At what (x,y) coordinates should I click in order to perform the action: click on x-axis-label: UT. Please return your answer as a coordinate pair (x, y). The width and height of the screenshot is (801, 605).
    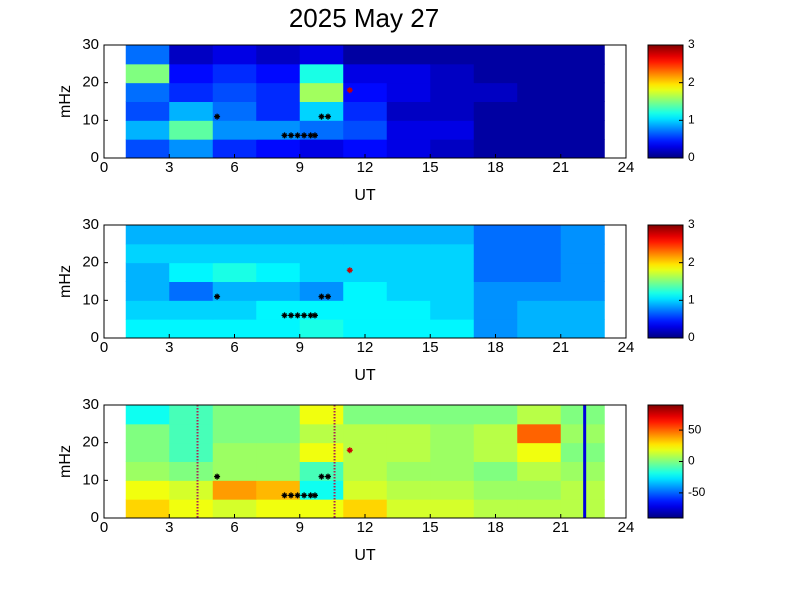
    Looking at the image, I should click on (365, 375).